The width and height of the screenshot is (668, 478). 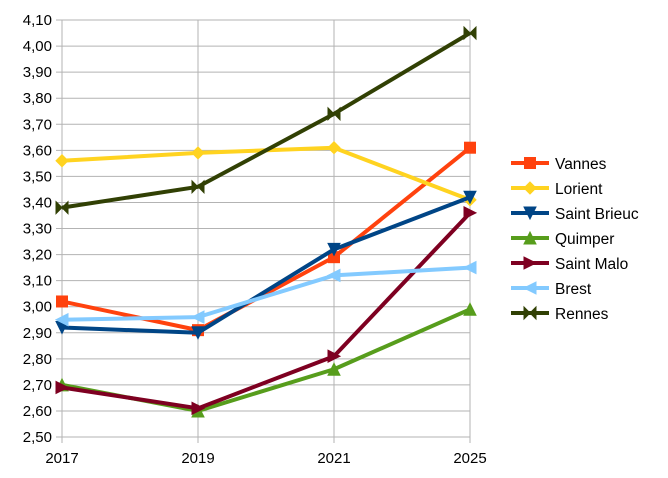 I want to click on y-tick-label: 3,10, so click(x=37, y=281).